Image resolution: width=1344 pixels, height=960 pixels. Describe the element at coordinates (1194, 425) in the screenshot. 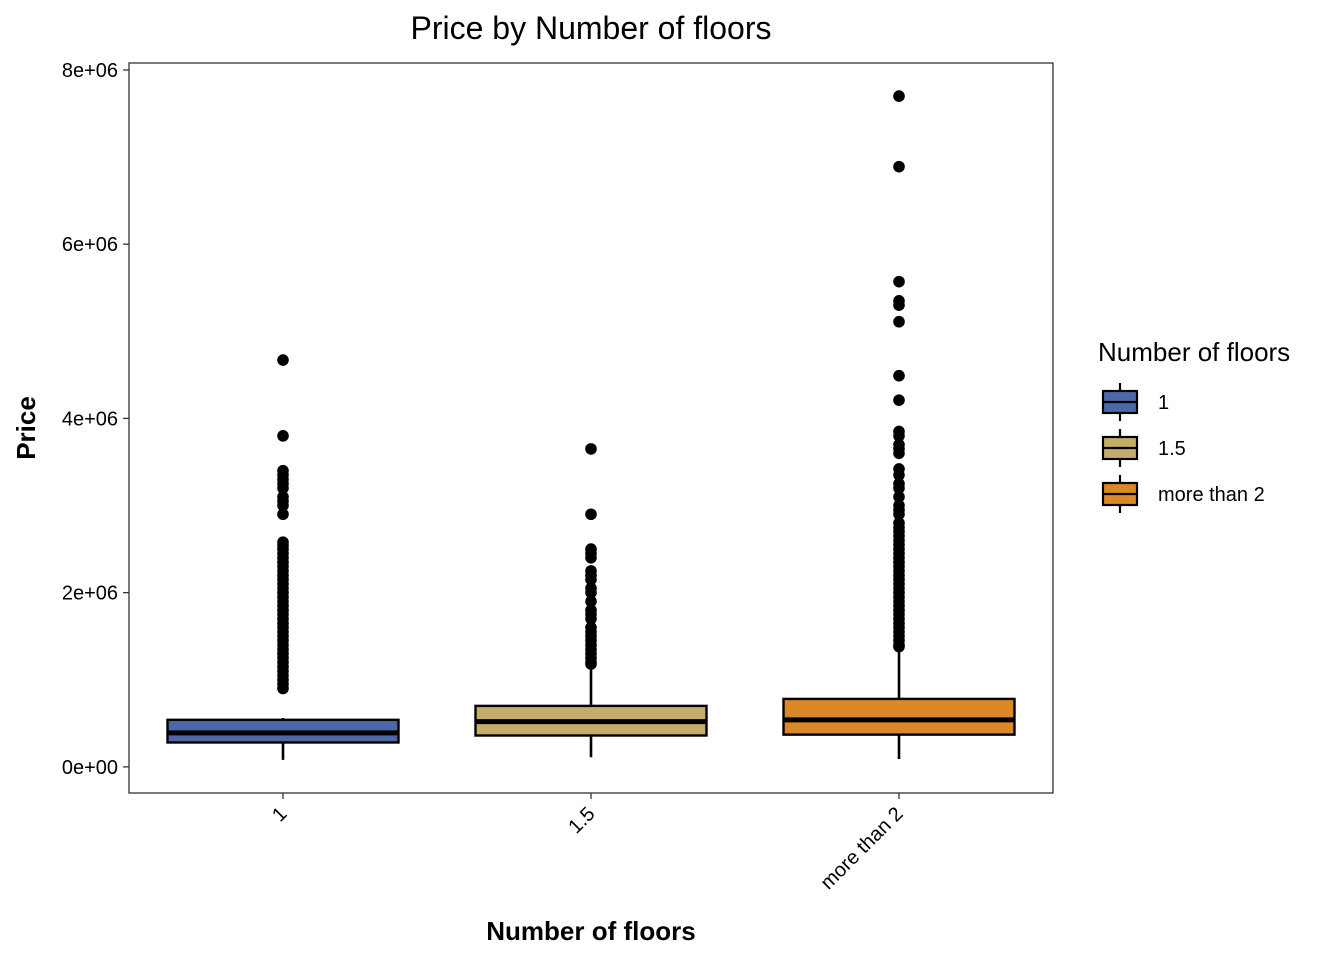

I see `legend: Number of floors 1 1.5 more than 2` at that location.